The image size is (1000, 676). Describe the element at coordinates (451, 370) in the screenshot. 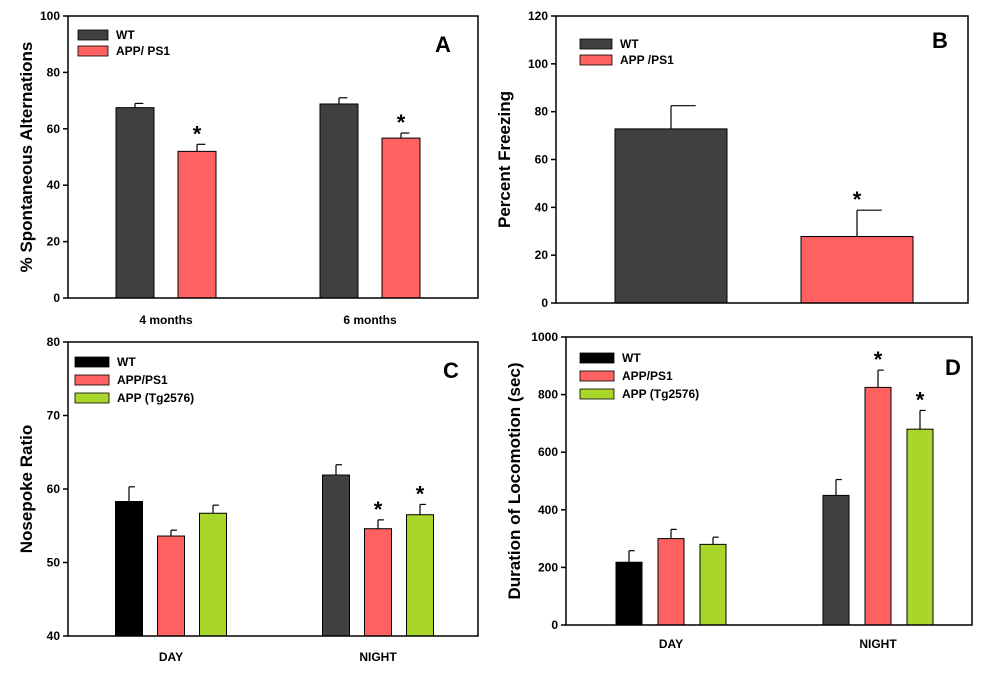

I see `panel-letter: C` at that location.